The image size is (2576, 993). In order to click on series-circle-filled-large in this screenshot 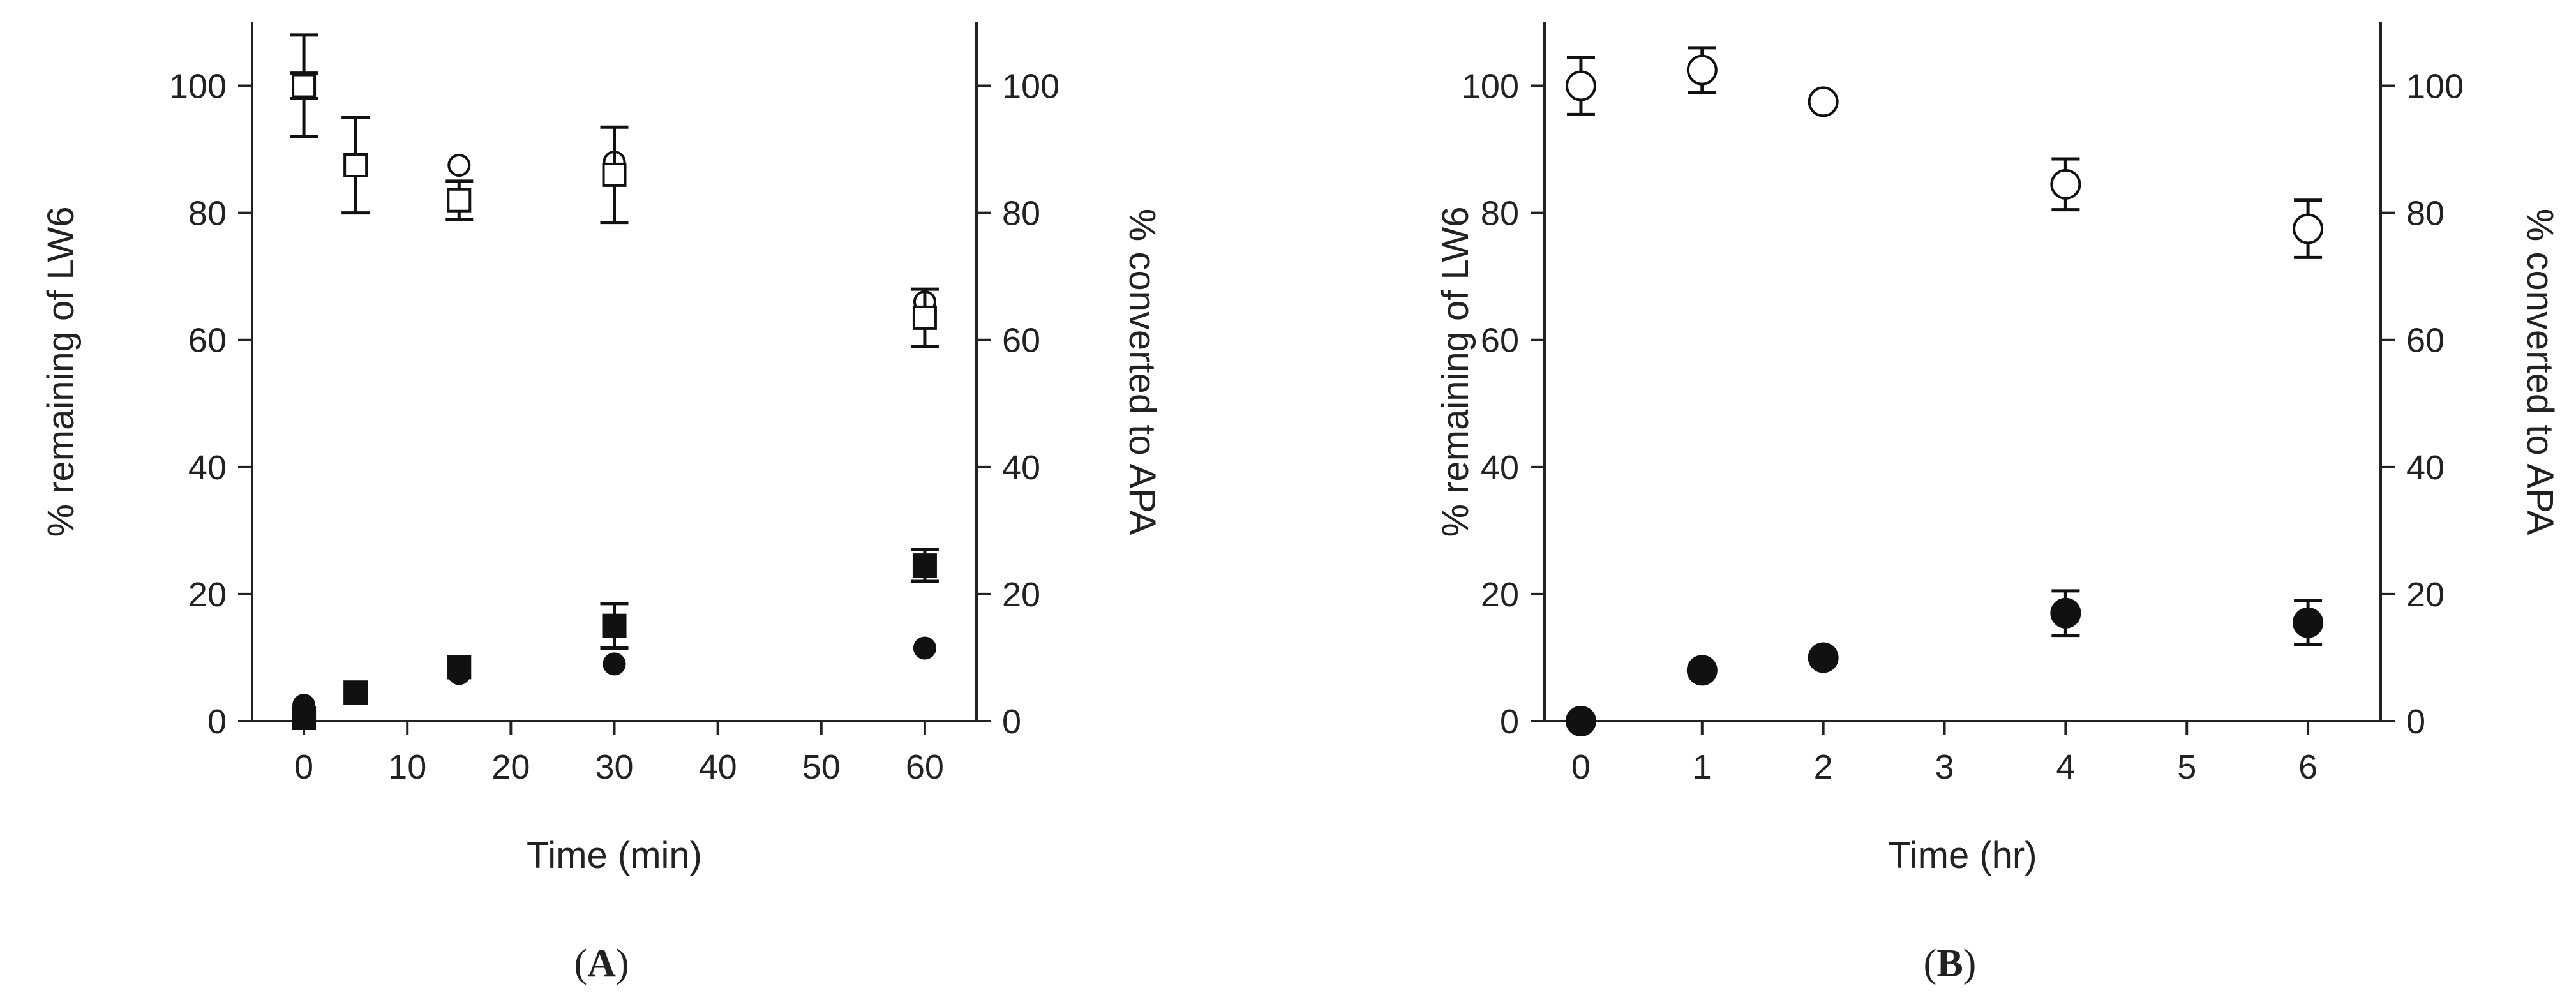, I will do `click(1944, 662)`.